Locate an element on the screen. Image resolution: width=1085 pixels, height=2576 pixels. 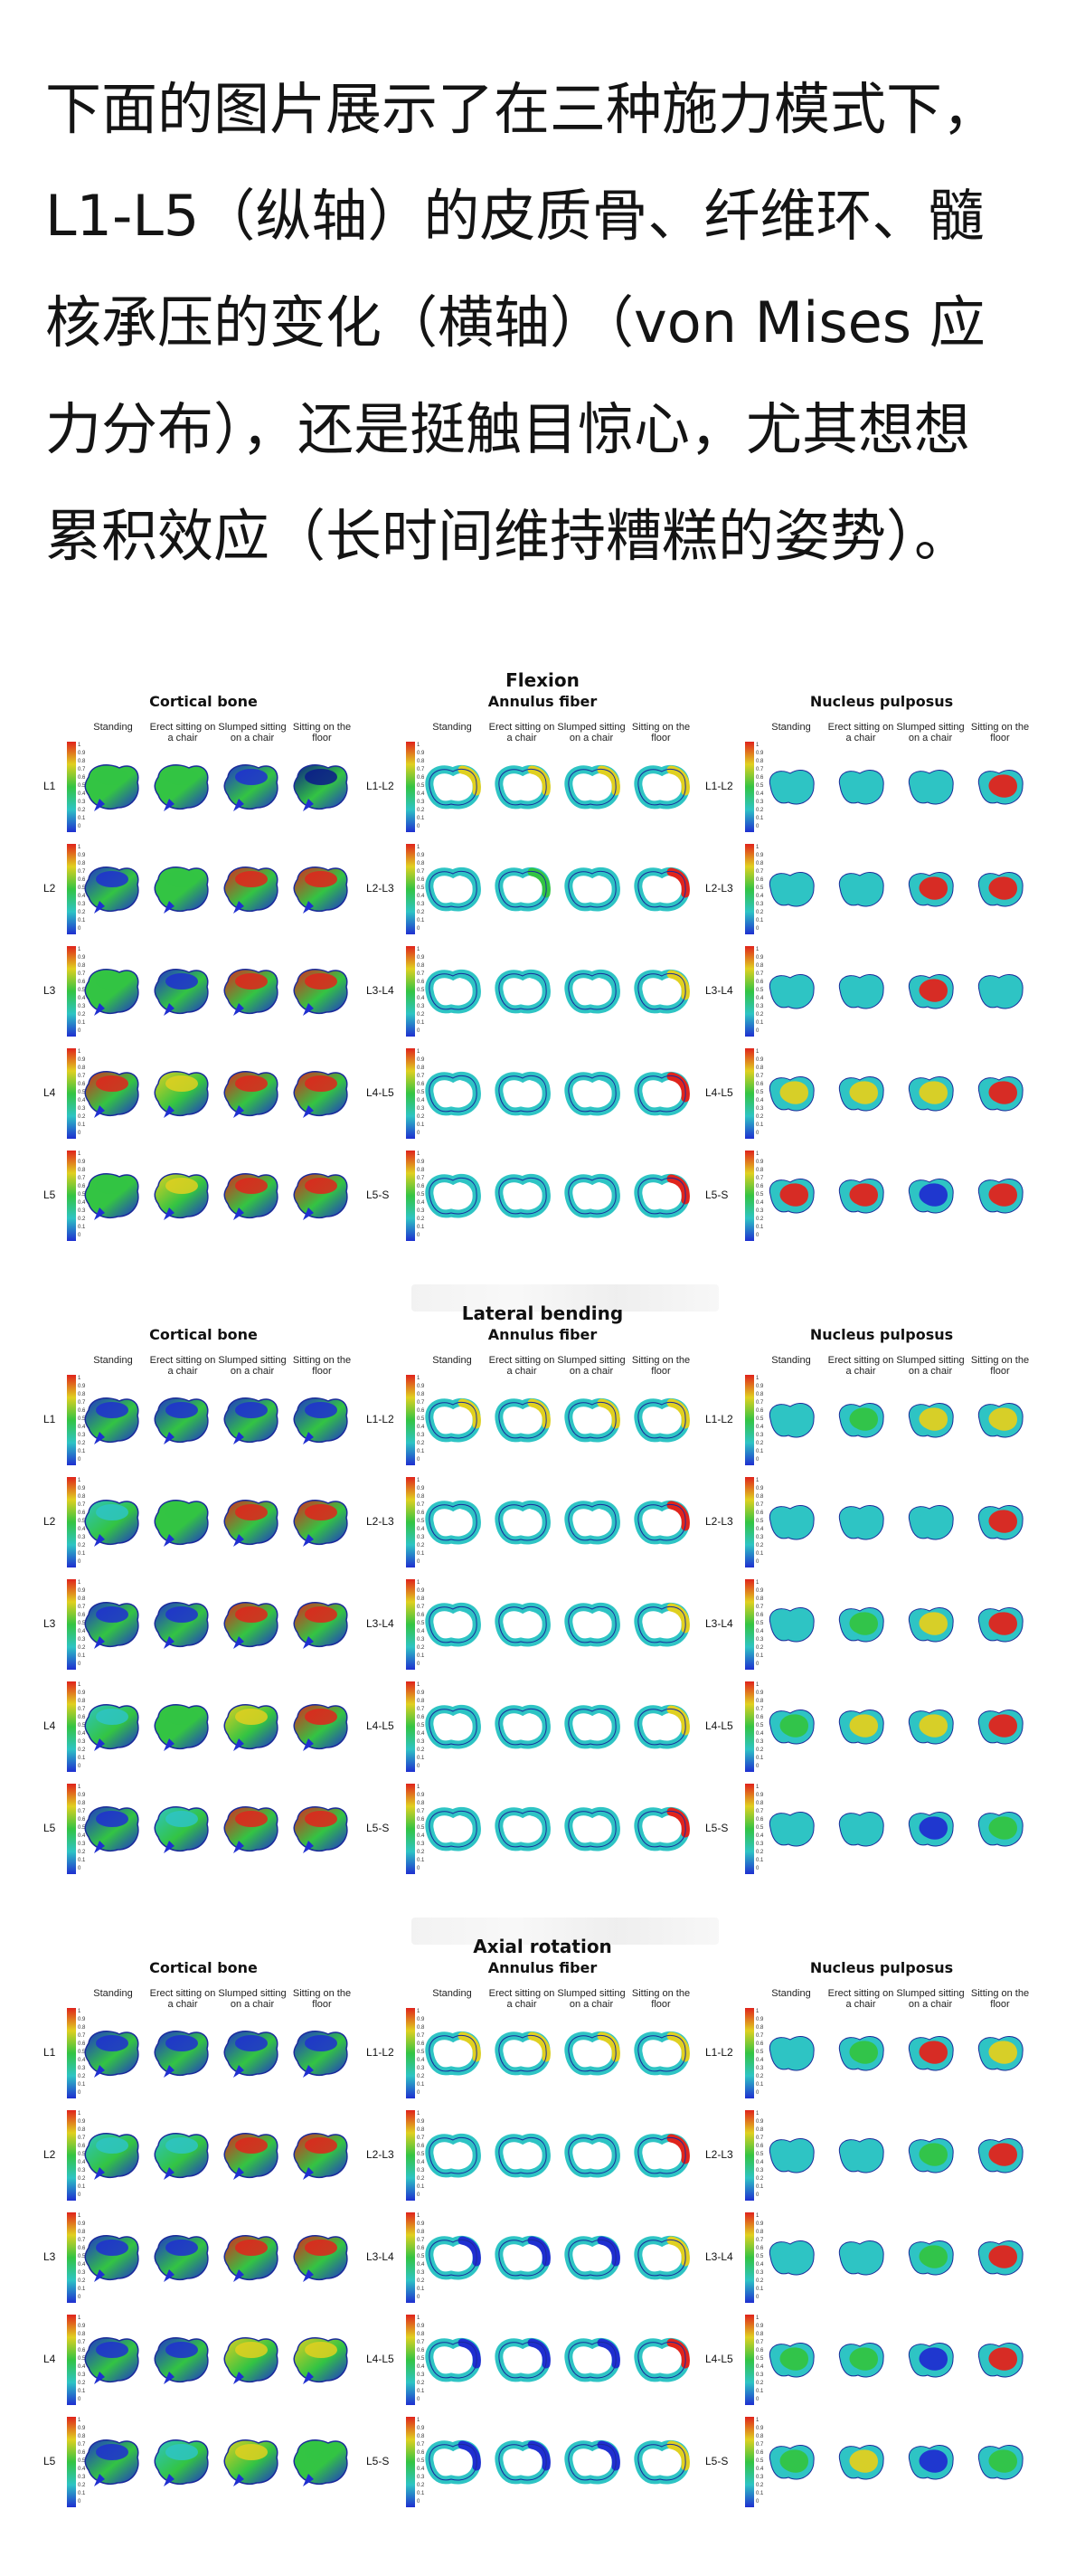
panel-title: Annulus fiber is located at coordinates (542, 1968).